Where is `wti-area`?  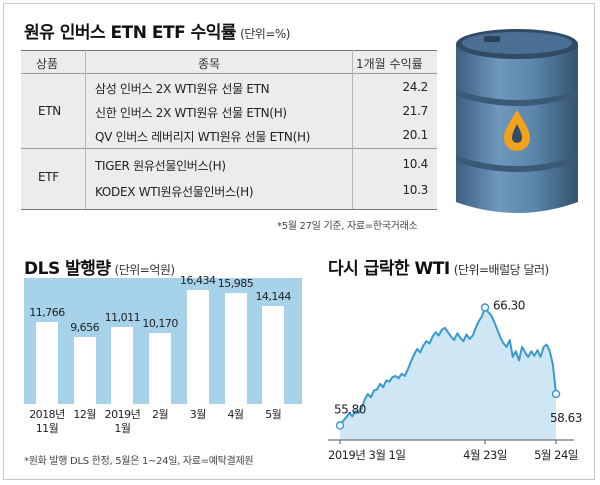 wti-area is located at coordinates (448, 373).